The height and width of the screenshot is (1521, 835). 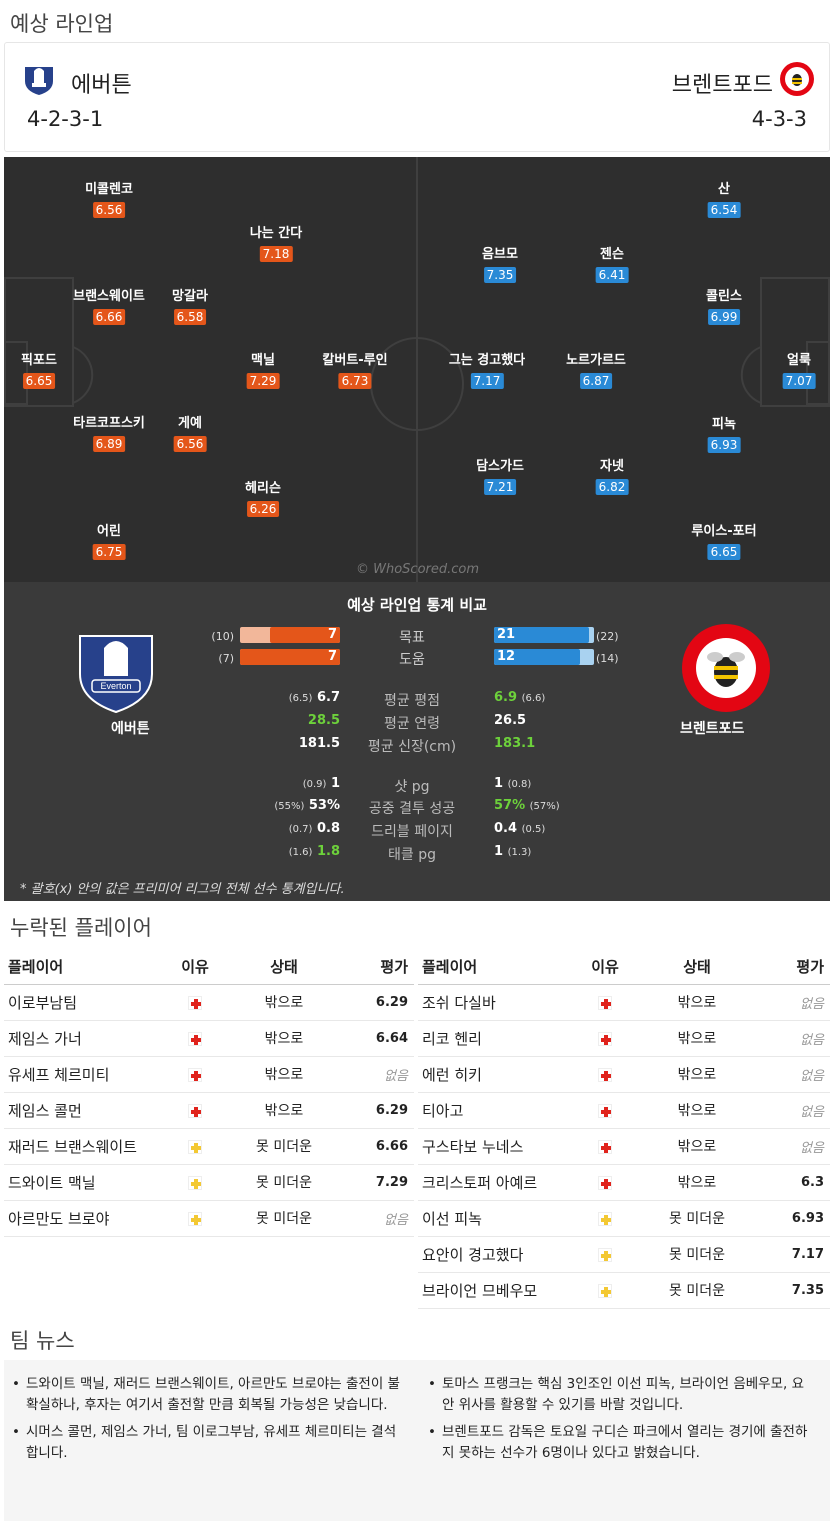 I want to click on away-stat: 57% (57%), so click(x=527, y=805).